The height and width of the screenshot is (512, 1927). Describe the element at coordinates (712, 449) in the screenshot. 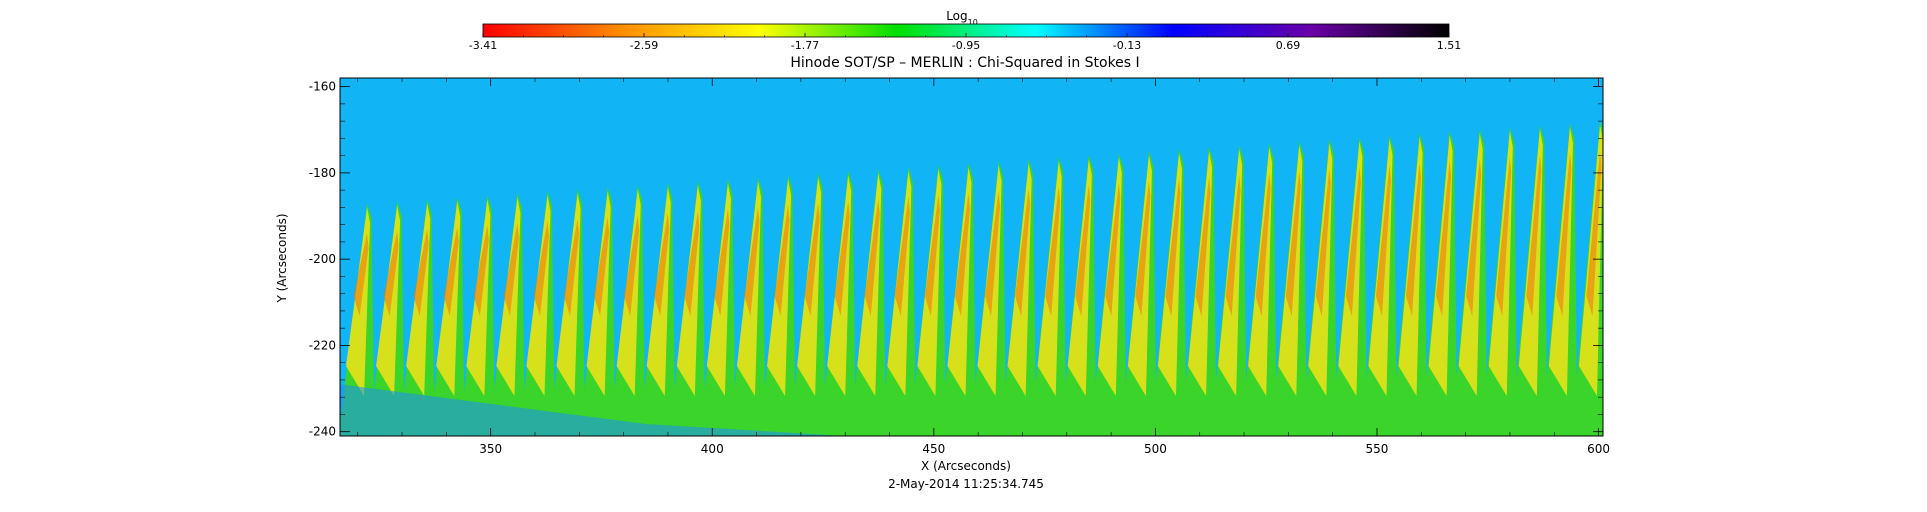

I see `x-tick-label: 400` at that location.